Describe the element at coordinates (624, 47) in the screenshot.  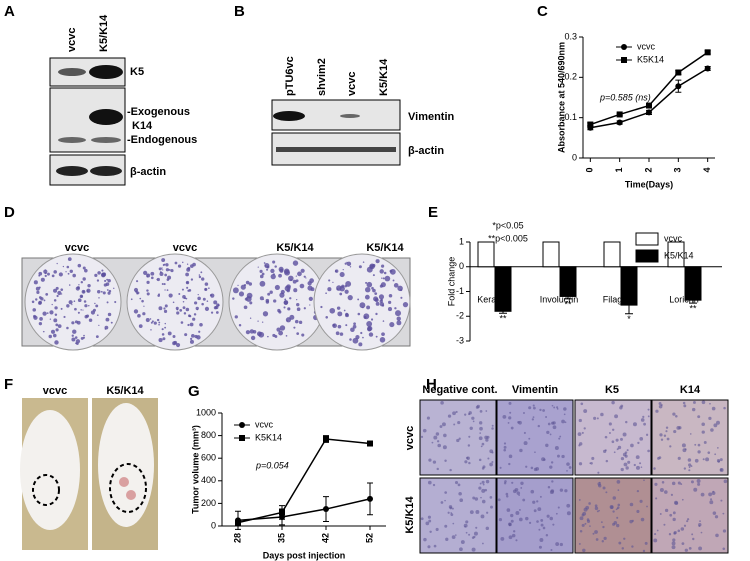
I see `legend-marker` at that location.